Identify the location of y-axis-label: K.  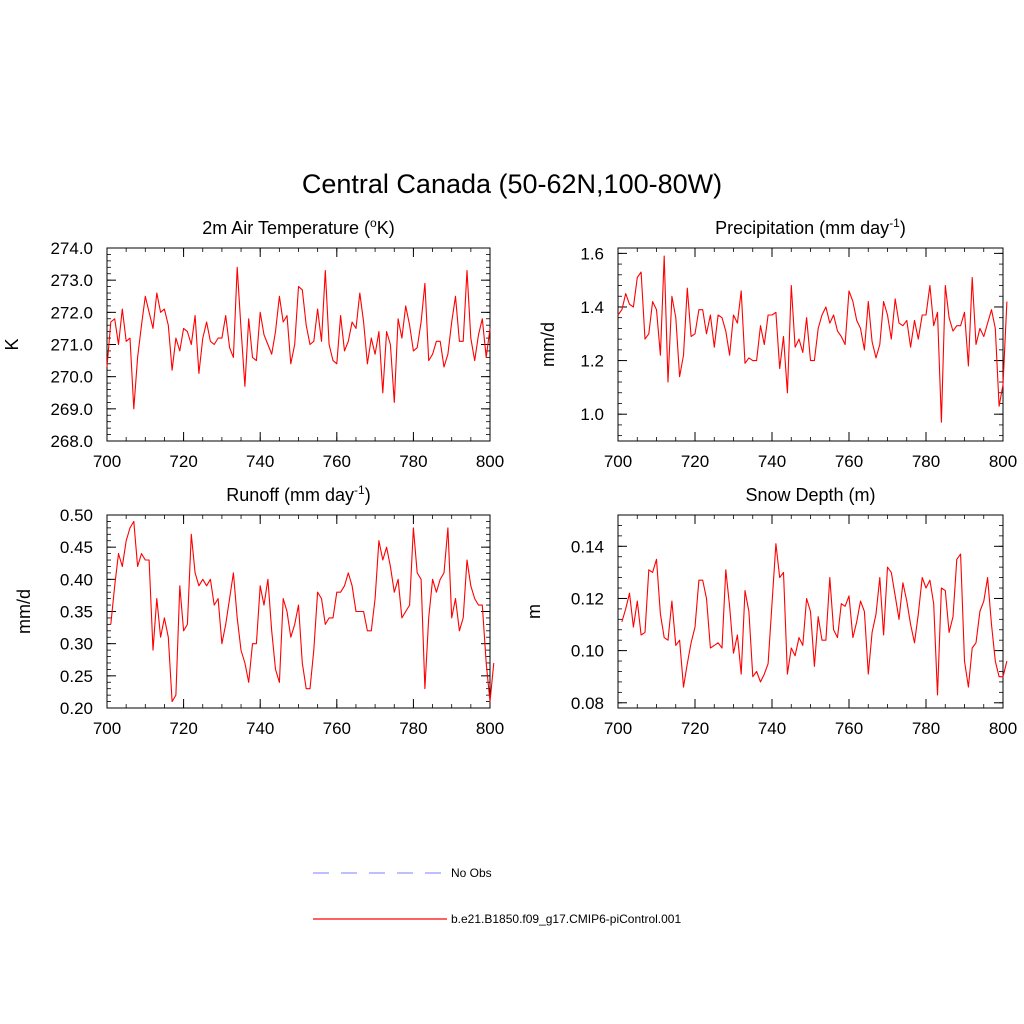
(12, 344).